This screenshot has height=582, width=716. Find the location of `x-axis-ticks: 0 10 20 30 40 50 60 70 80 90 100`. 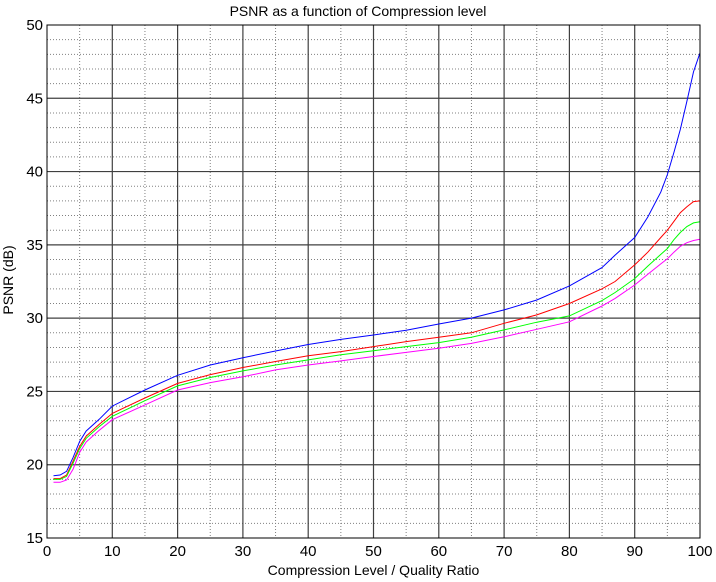

x-axis-ticks: 0 10 20 30 40 50 60 70 80 90 100 is located at coordinates (378, 551).